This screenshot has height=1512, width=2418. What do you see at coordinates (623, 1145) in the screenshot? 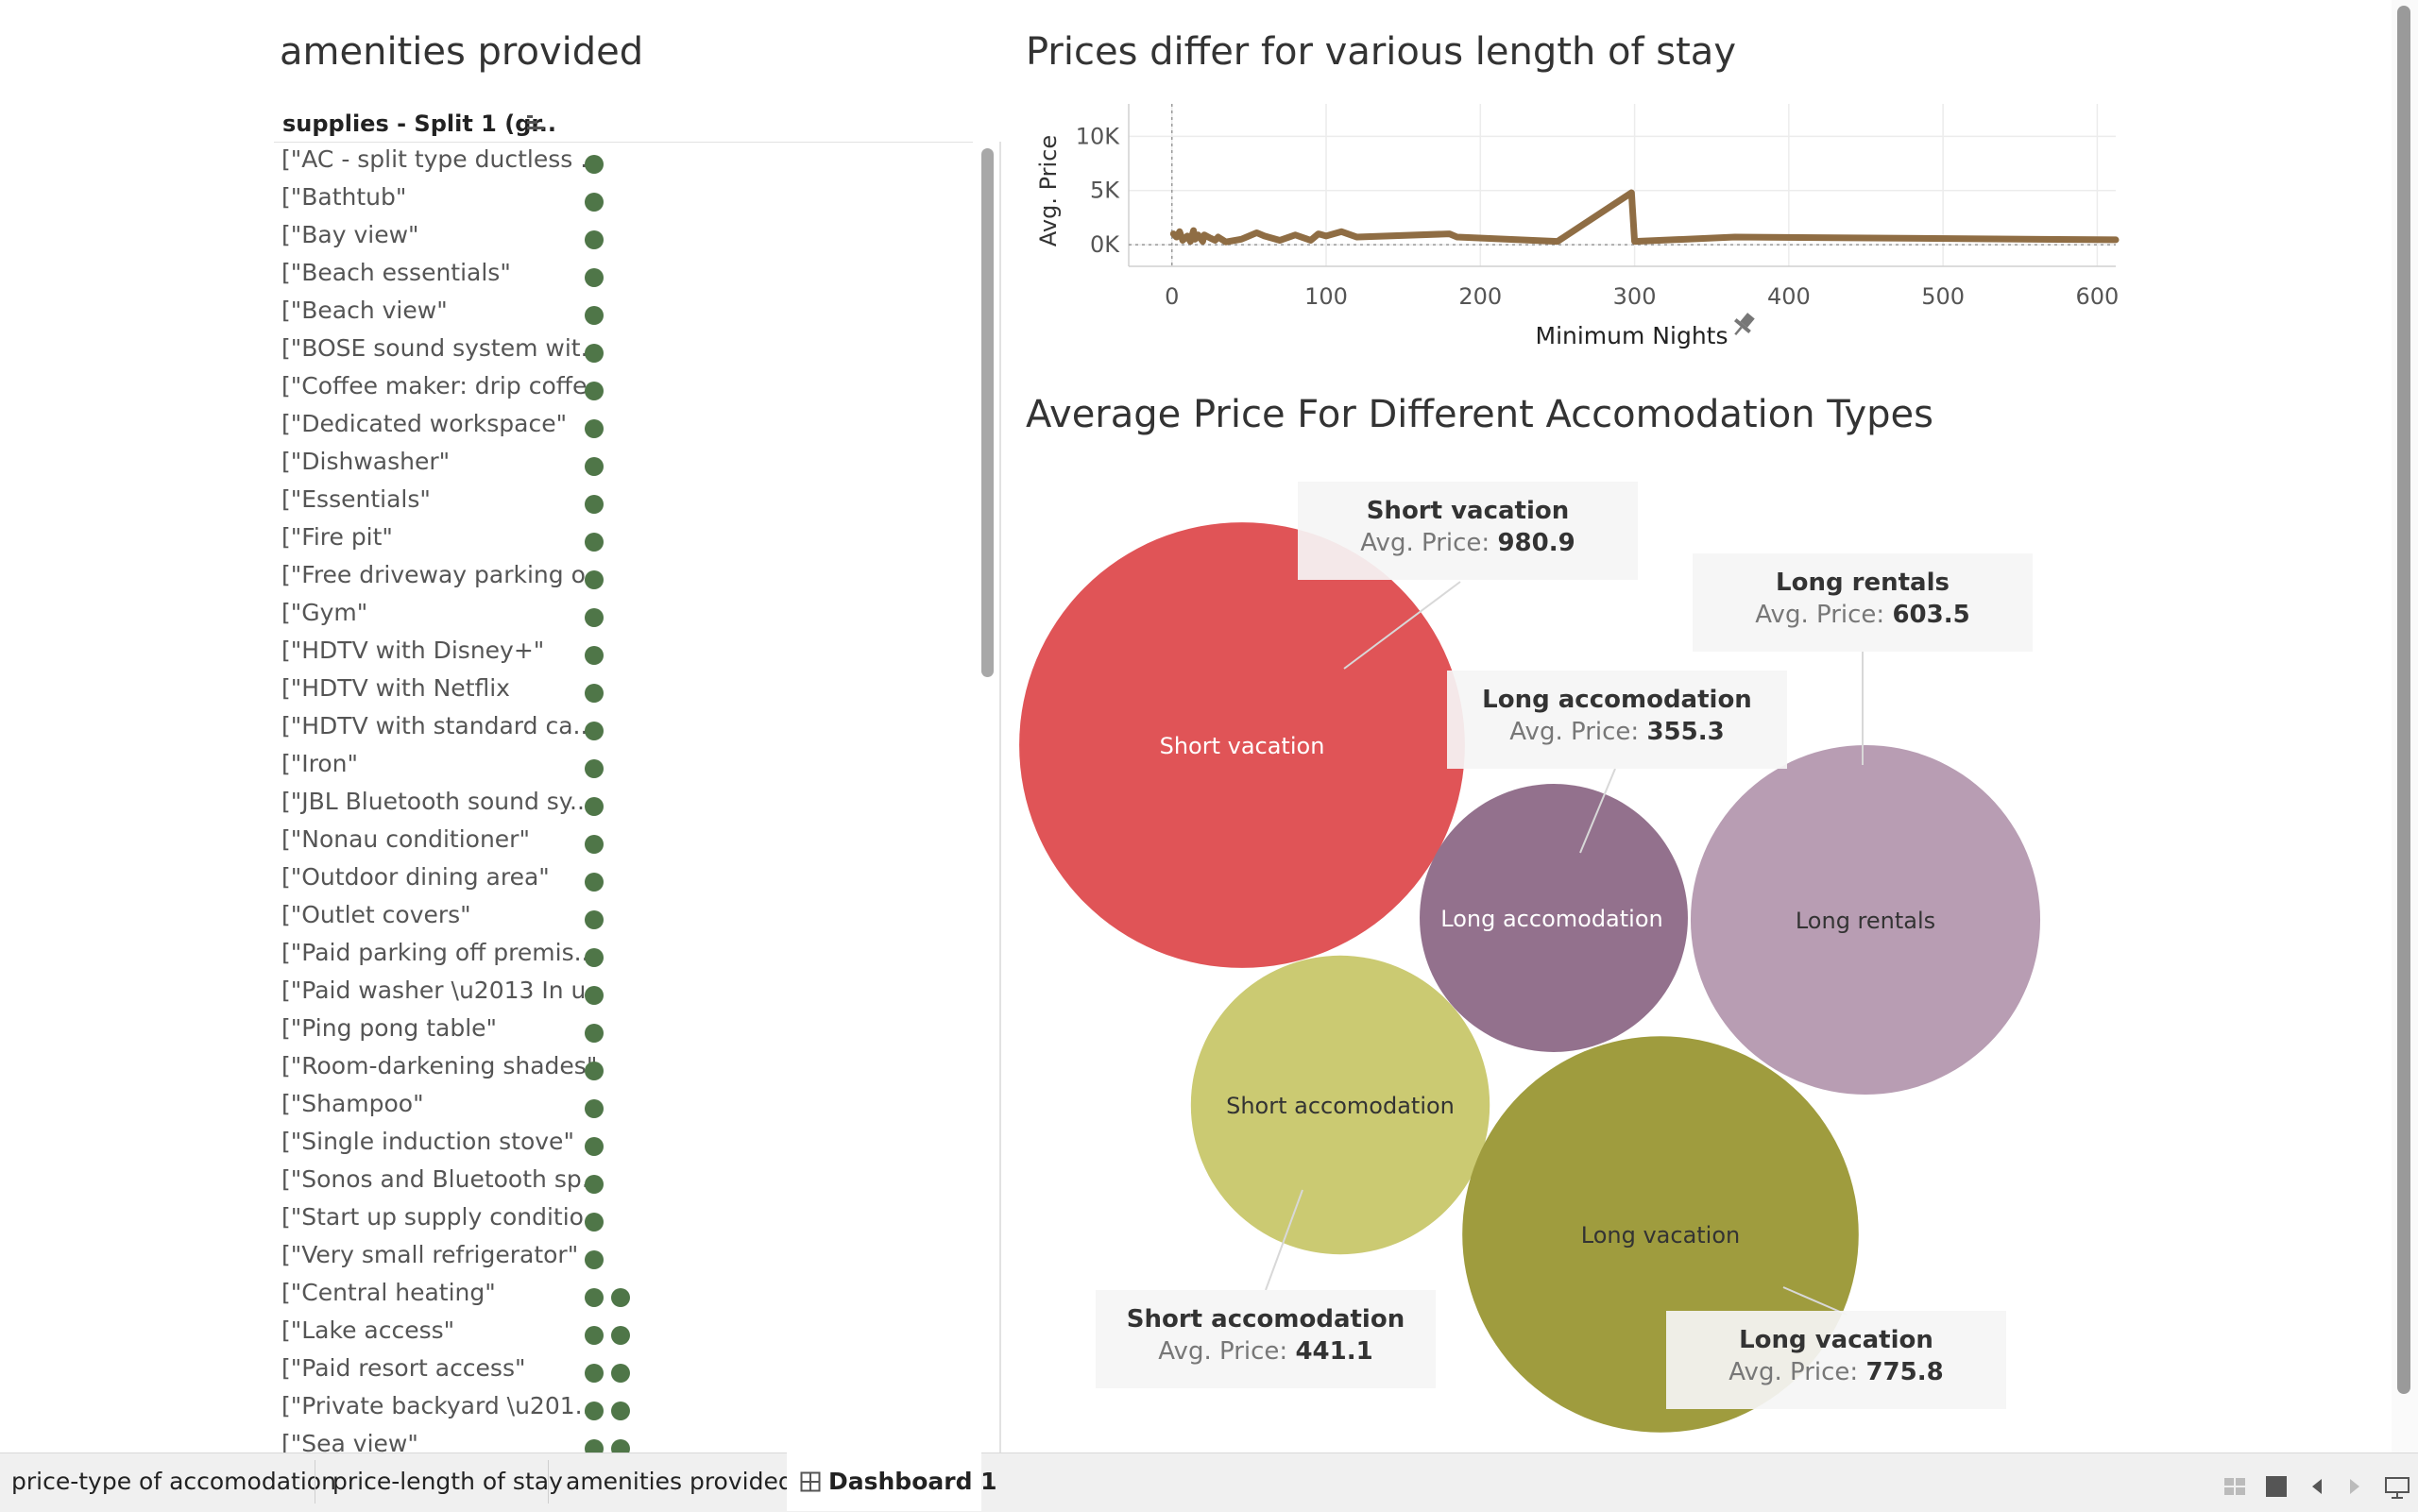
I see `amenity-row: ["Single induction stove"` at bounding box center [623, 1145].